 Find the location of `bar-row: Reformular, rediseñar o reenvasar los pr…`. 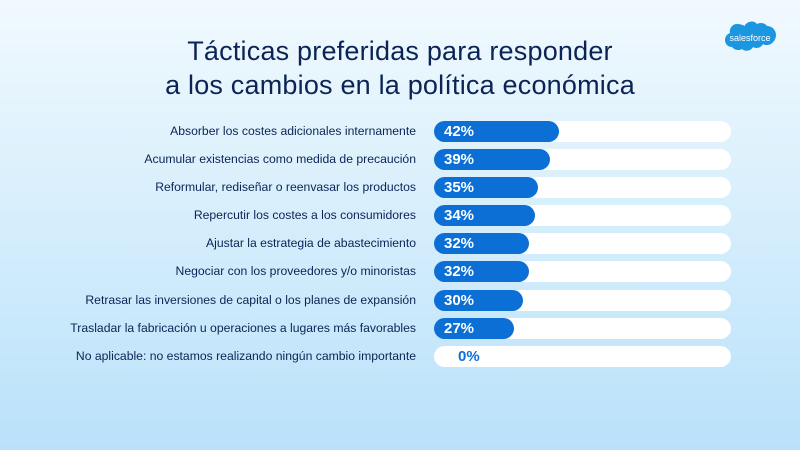

bar-row: Reformular, rediseñar o reenvasar los pr… is located at coordinates (400, 188).